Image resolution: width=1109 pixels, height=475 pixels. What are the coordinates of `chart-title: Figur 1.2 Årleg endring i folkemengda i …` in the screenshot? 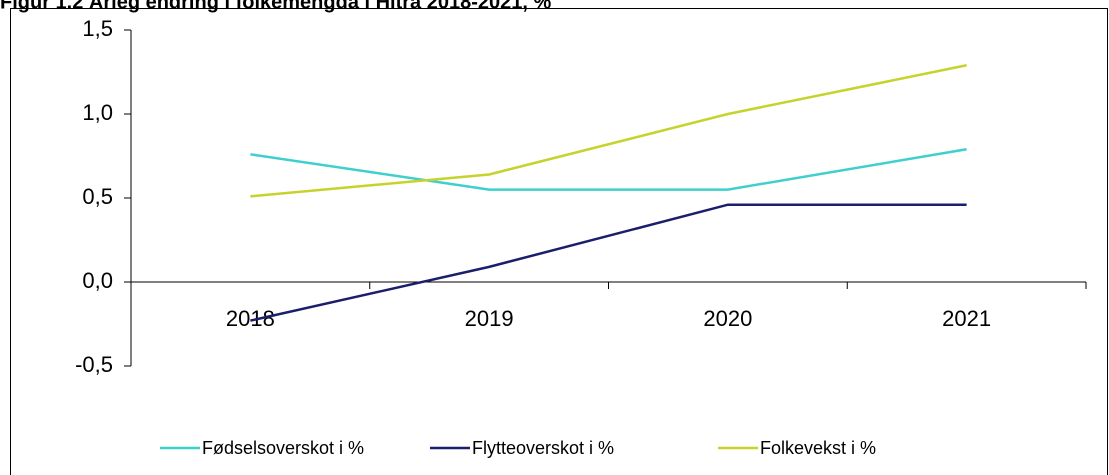 It's located at (275, 6).